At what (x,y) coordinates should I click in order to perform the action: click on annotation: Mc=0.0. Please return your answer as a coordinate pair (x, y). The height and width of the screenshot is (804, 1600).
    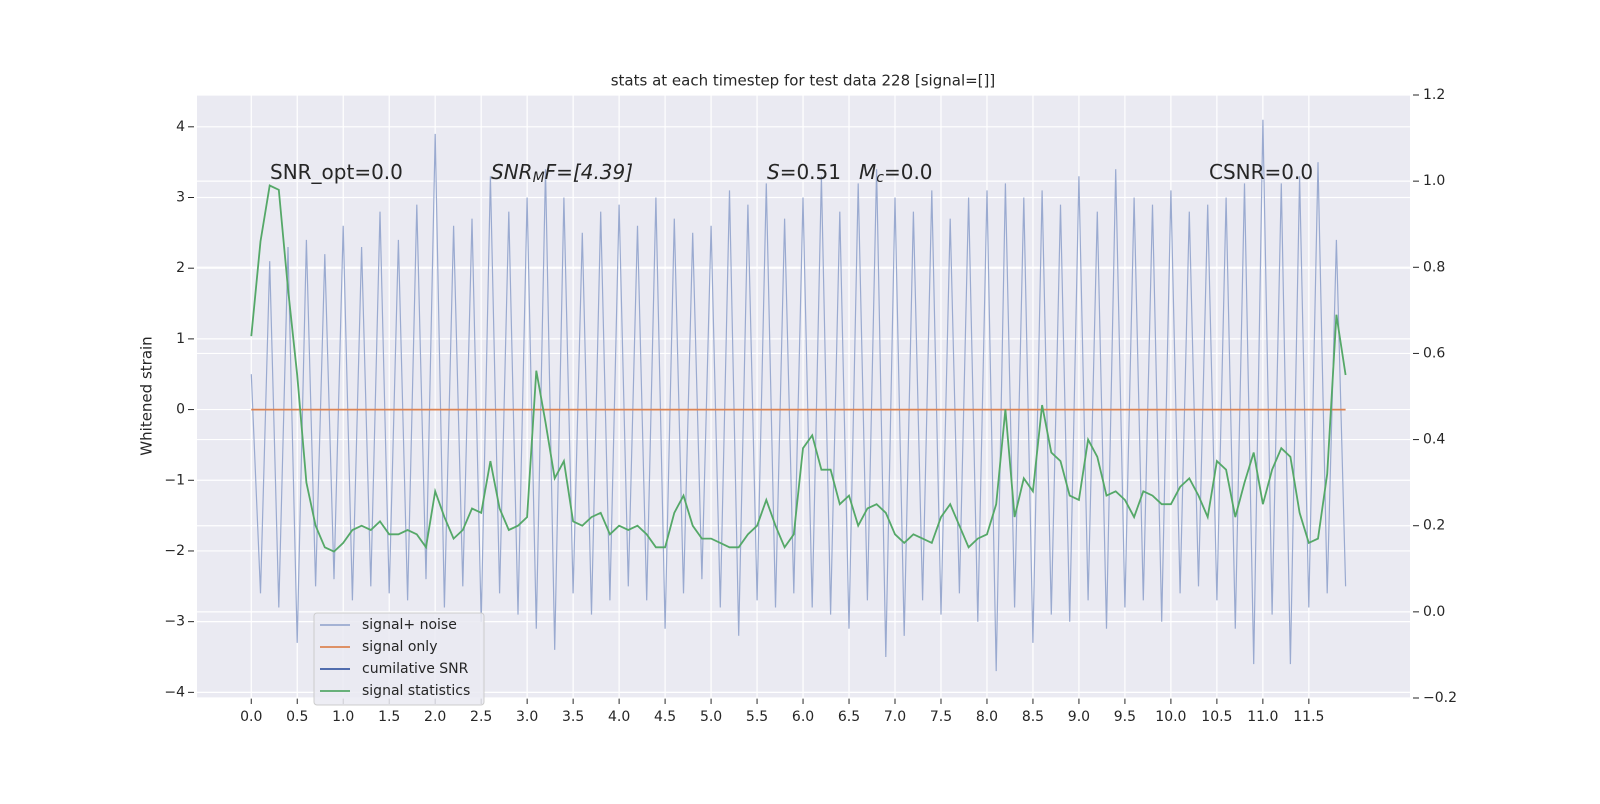
    Looking at the image, I should click on (896, 173).